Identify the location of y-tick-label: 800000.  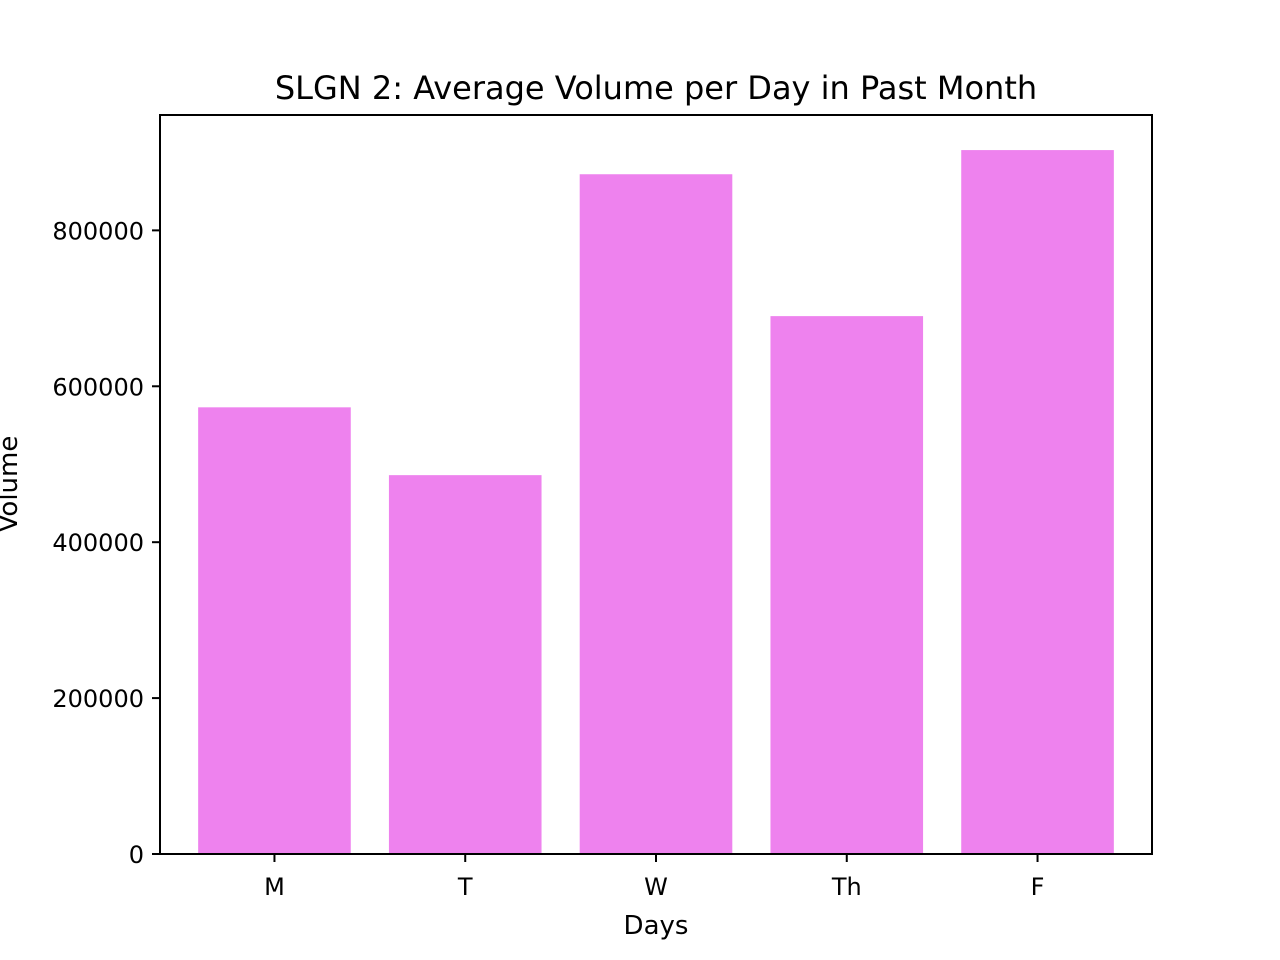
(98, 231).